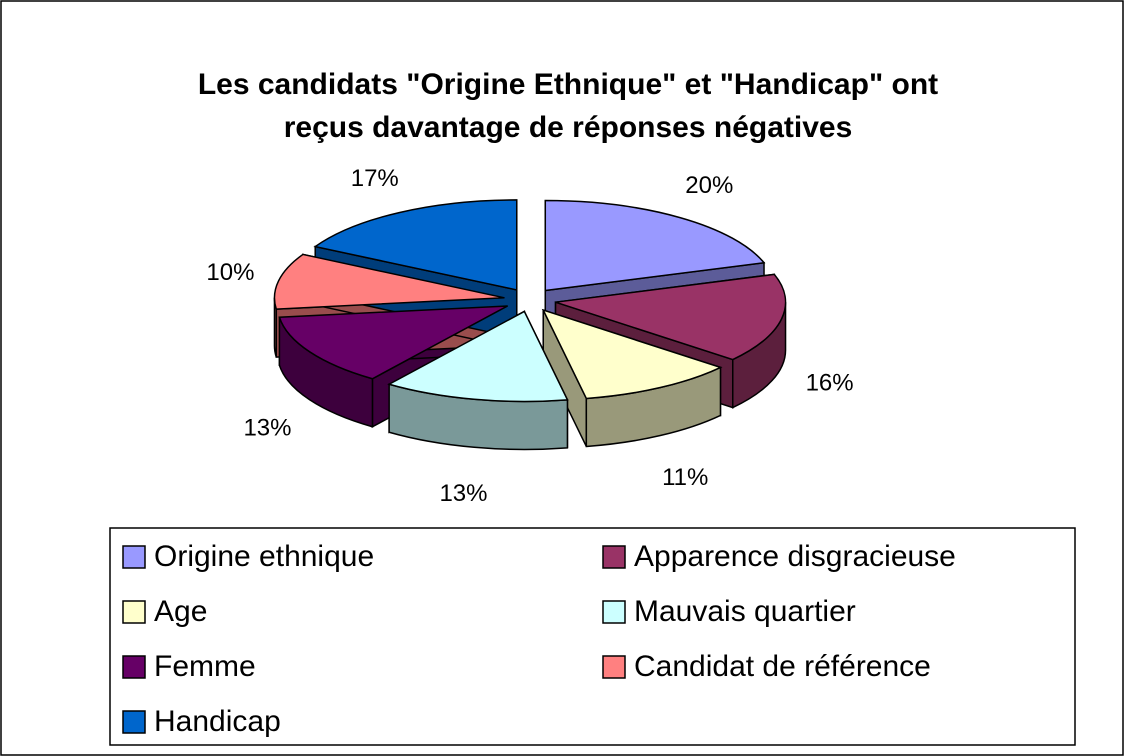  What do you see at coordinates (830, 383) in the screenshot?
I see `data-label: 16%` at bounding box center [830, 383].